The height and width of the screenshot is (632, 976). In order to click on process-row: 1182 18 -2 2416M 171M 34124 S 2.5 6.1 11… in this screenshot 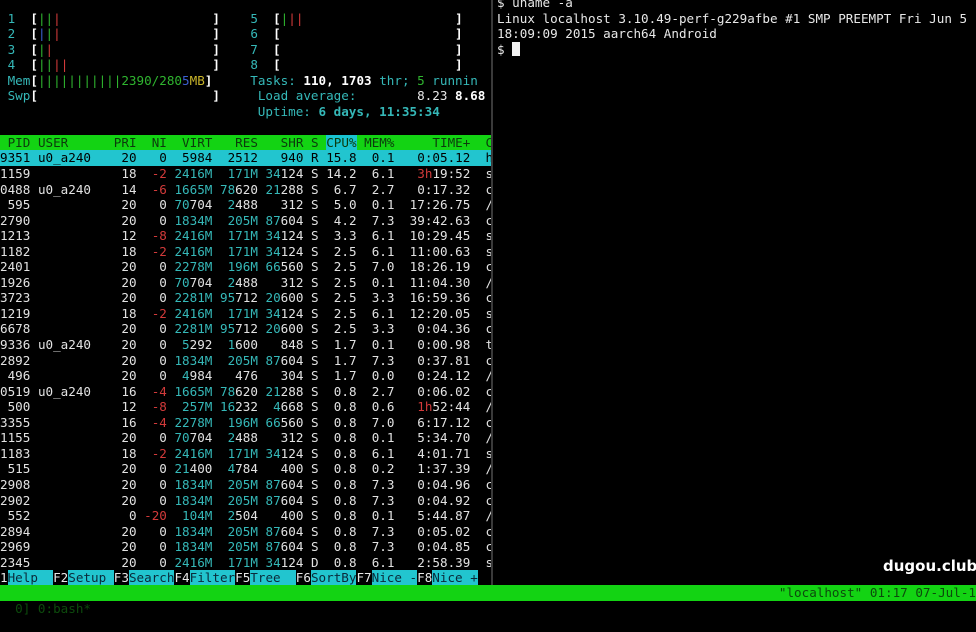, I will do `click(245, 252)`.